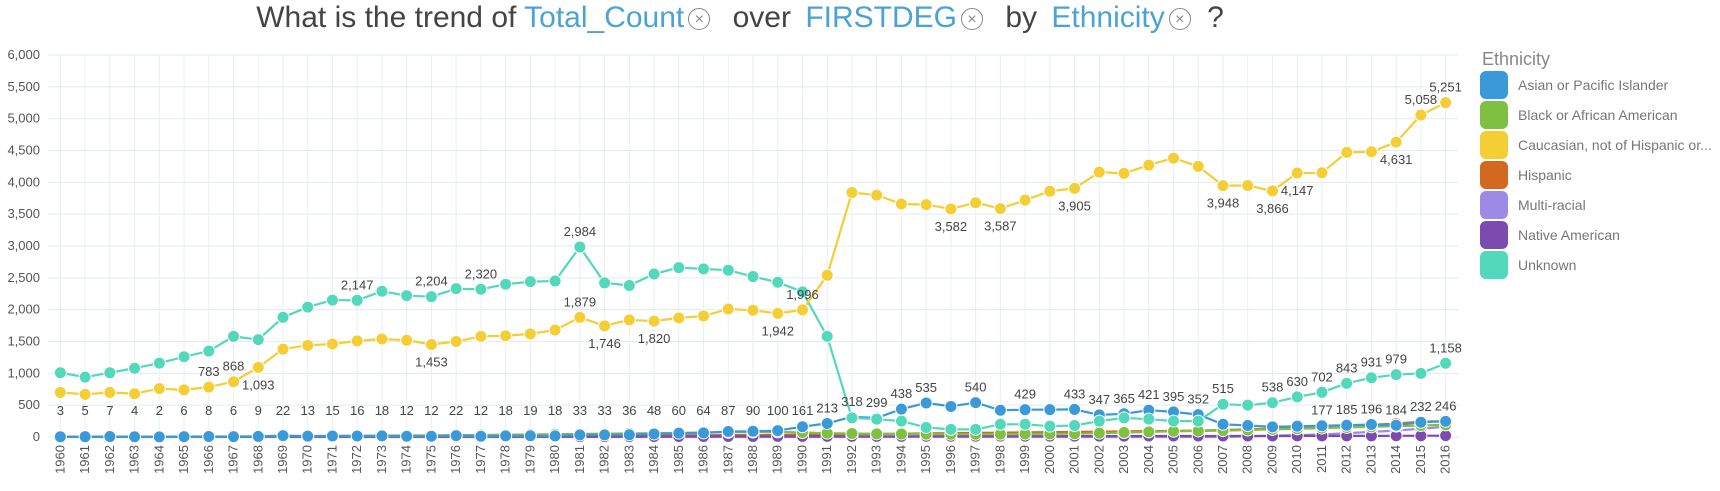 Image resolution: width=1720 pixels, height=491 pixels. What do you see at coordinates (1600, 175) in the screenshot?
I see `legend-item: Hispanic` at bounding box center [1600, 175].